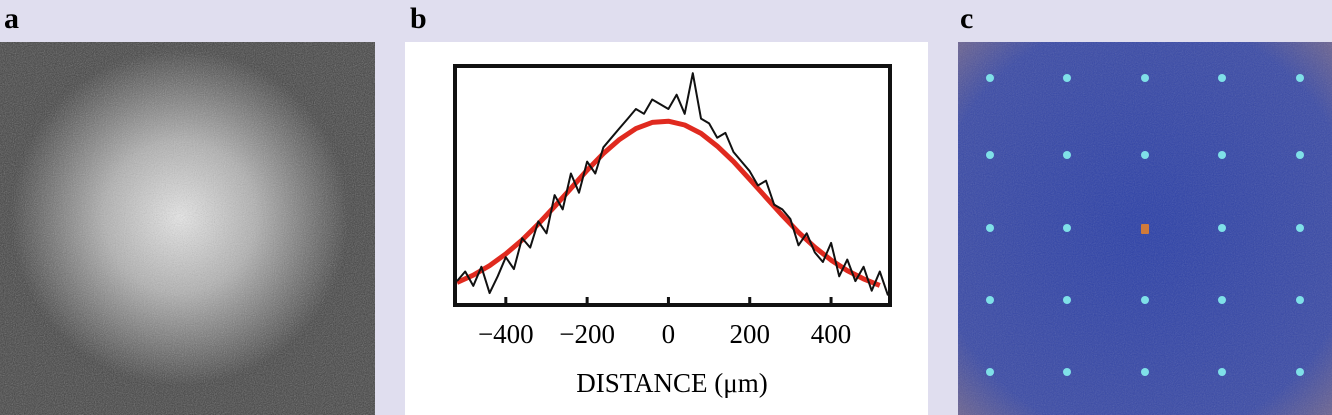  Describe the element at coordinates (418, 18) in the screenshot. I see `panel-label: b` at that location.